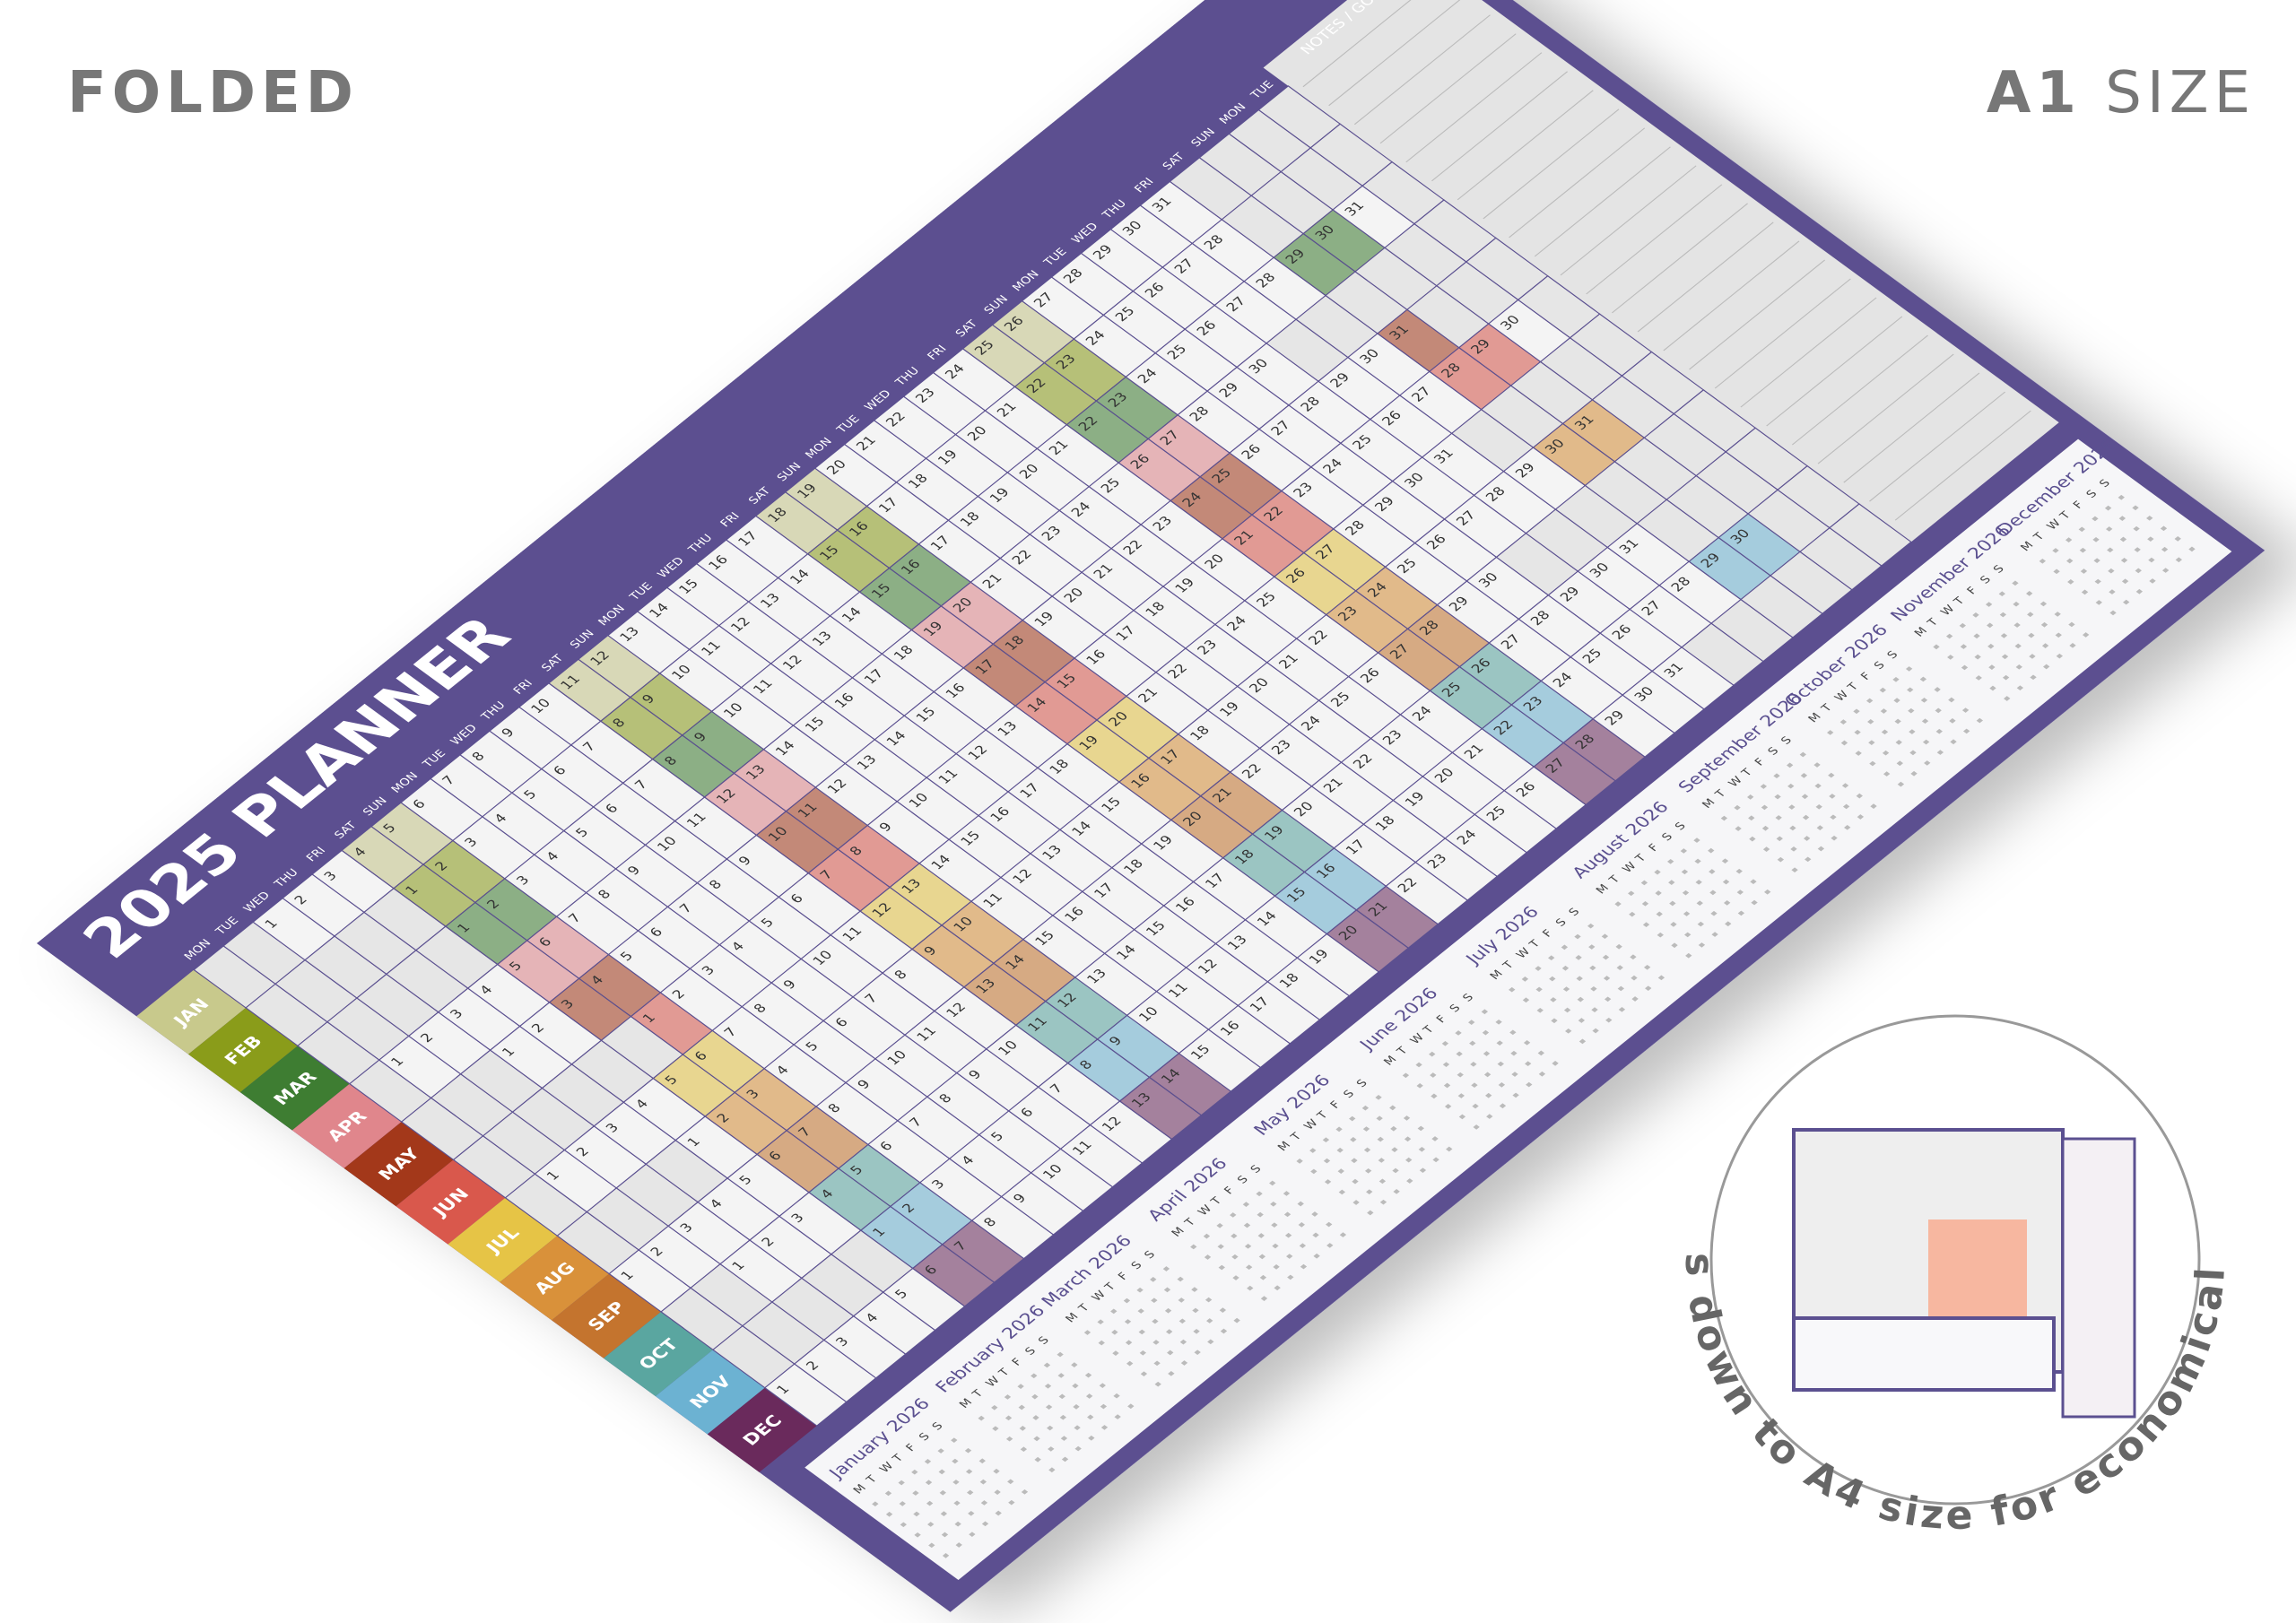 Image resolution: width=2296 pixels, height=1623 pixels. What do you see at coordinates (1977, 1268) in the screenshot?
I see `inset-tint` at bounding box center [1977, 1268].